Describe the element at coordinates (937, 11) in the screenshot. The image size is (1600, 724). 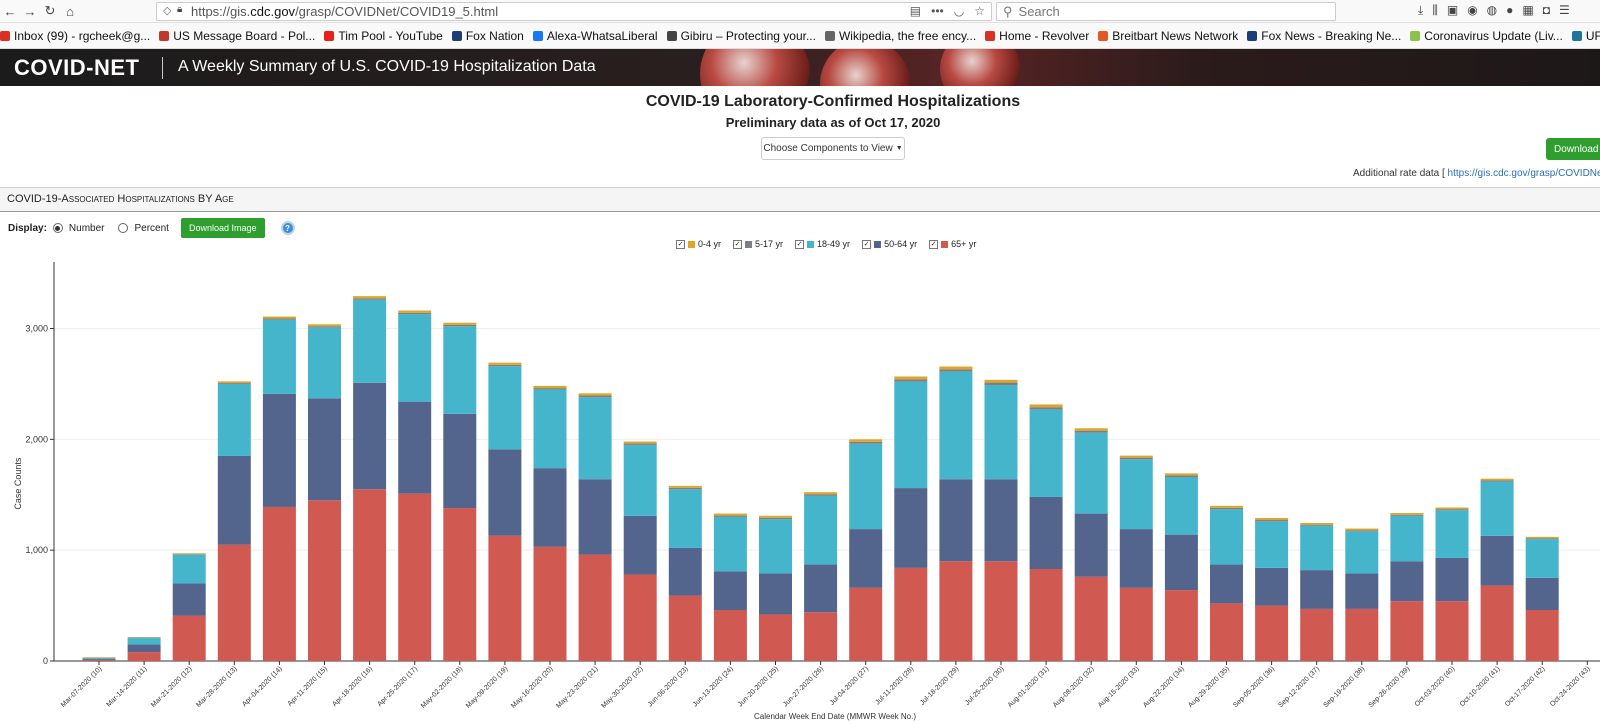
I see `more-actions-icon: •••` at that location.